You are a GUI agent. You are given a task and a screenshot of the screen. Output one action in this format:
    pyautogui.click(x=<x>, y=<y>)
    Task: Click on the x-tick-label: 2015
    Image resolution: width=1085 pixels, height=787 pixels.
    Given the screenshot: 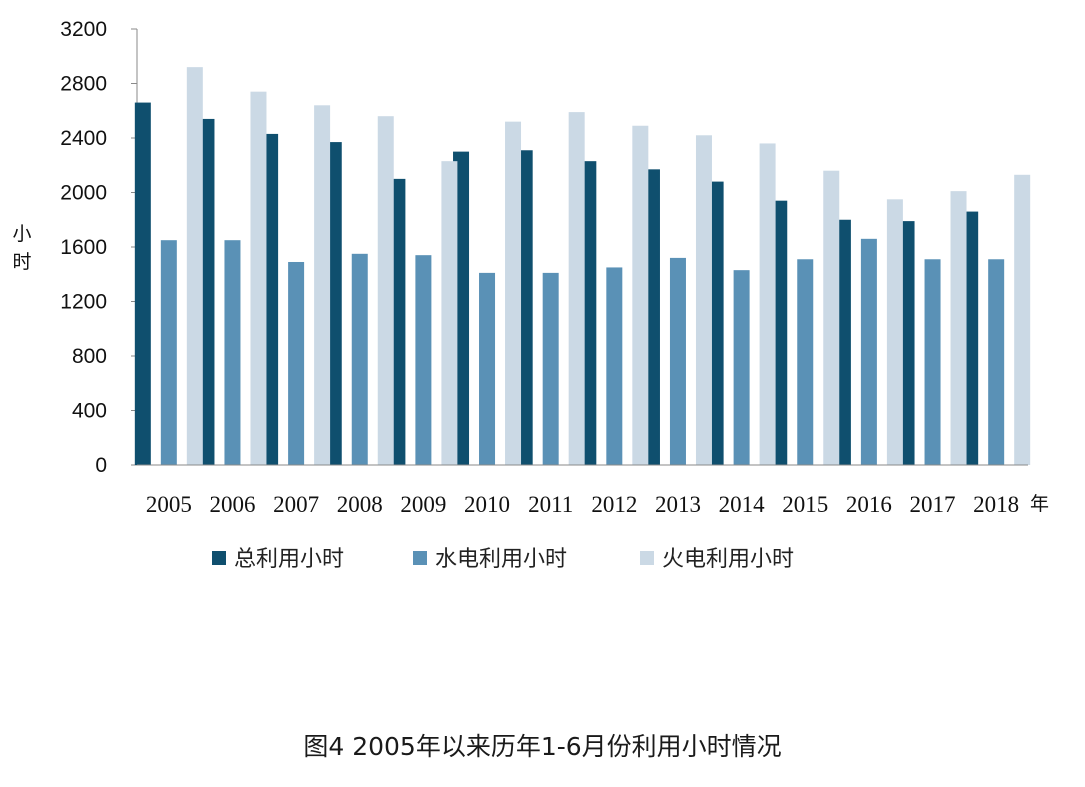 What is the action you would take?
    pyautogui.click(x=805, y=504)
    